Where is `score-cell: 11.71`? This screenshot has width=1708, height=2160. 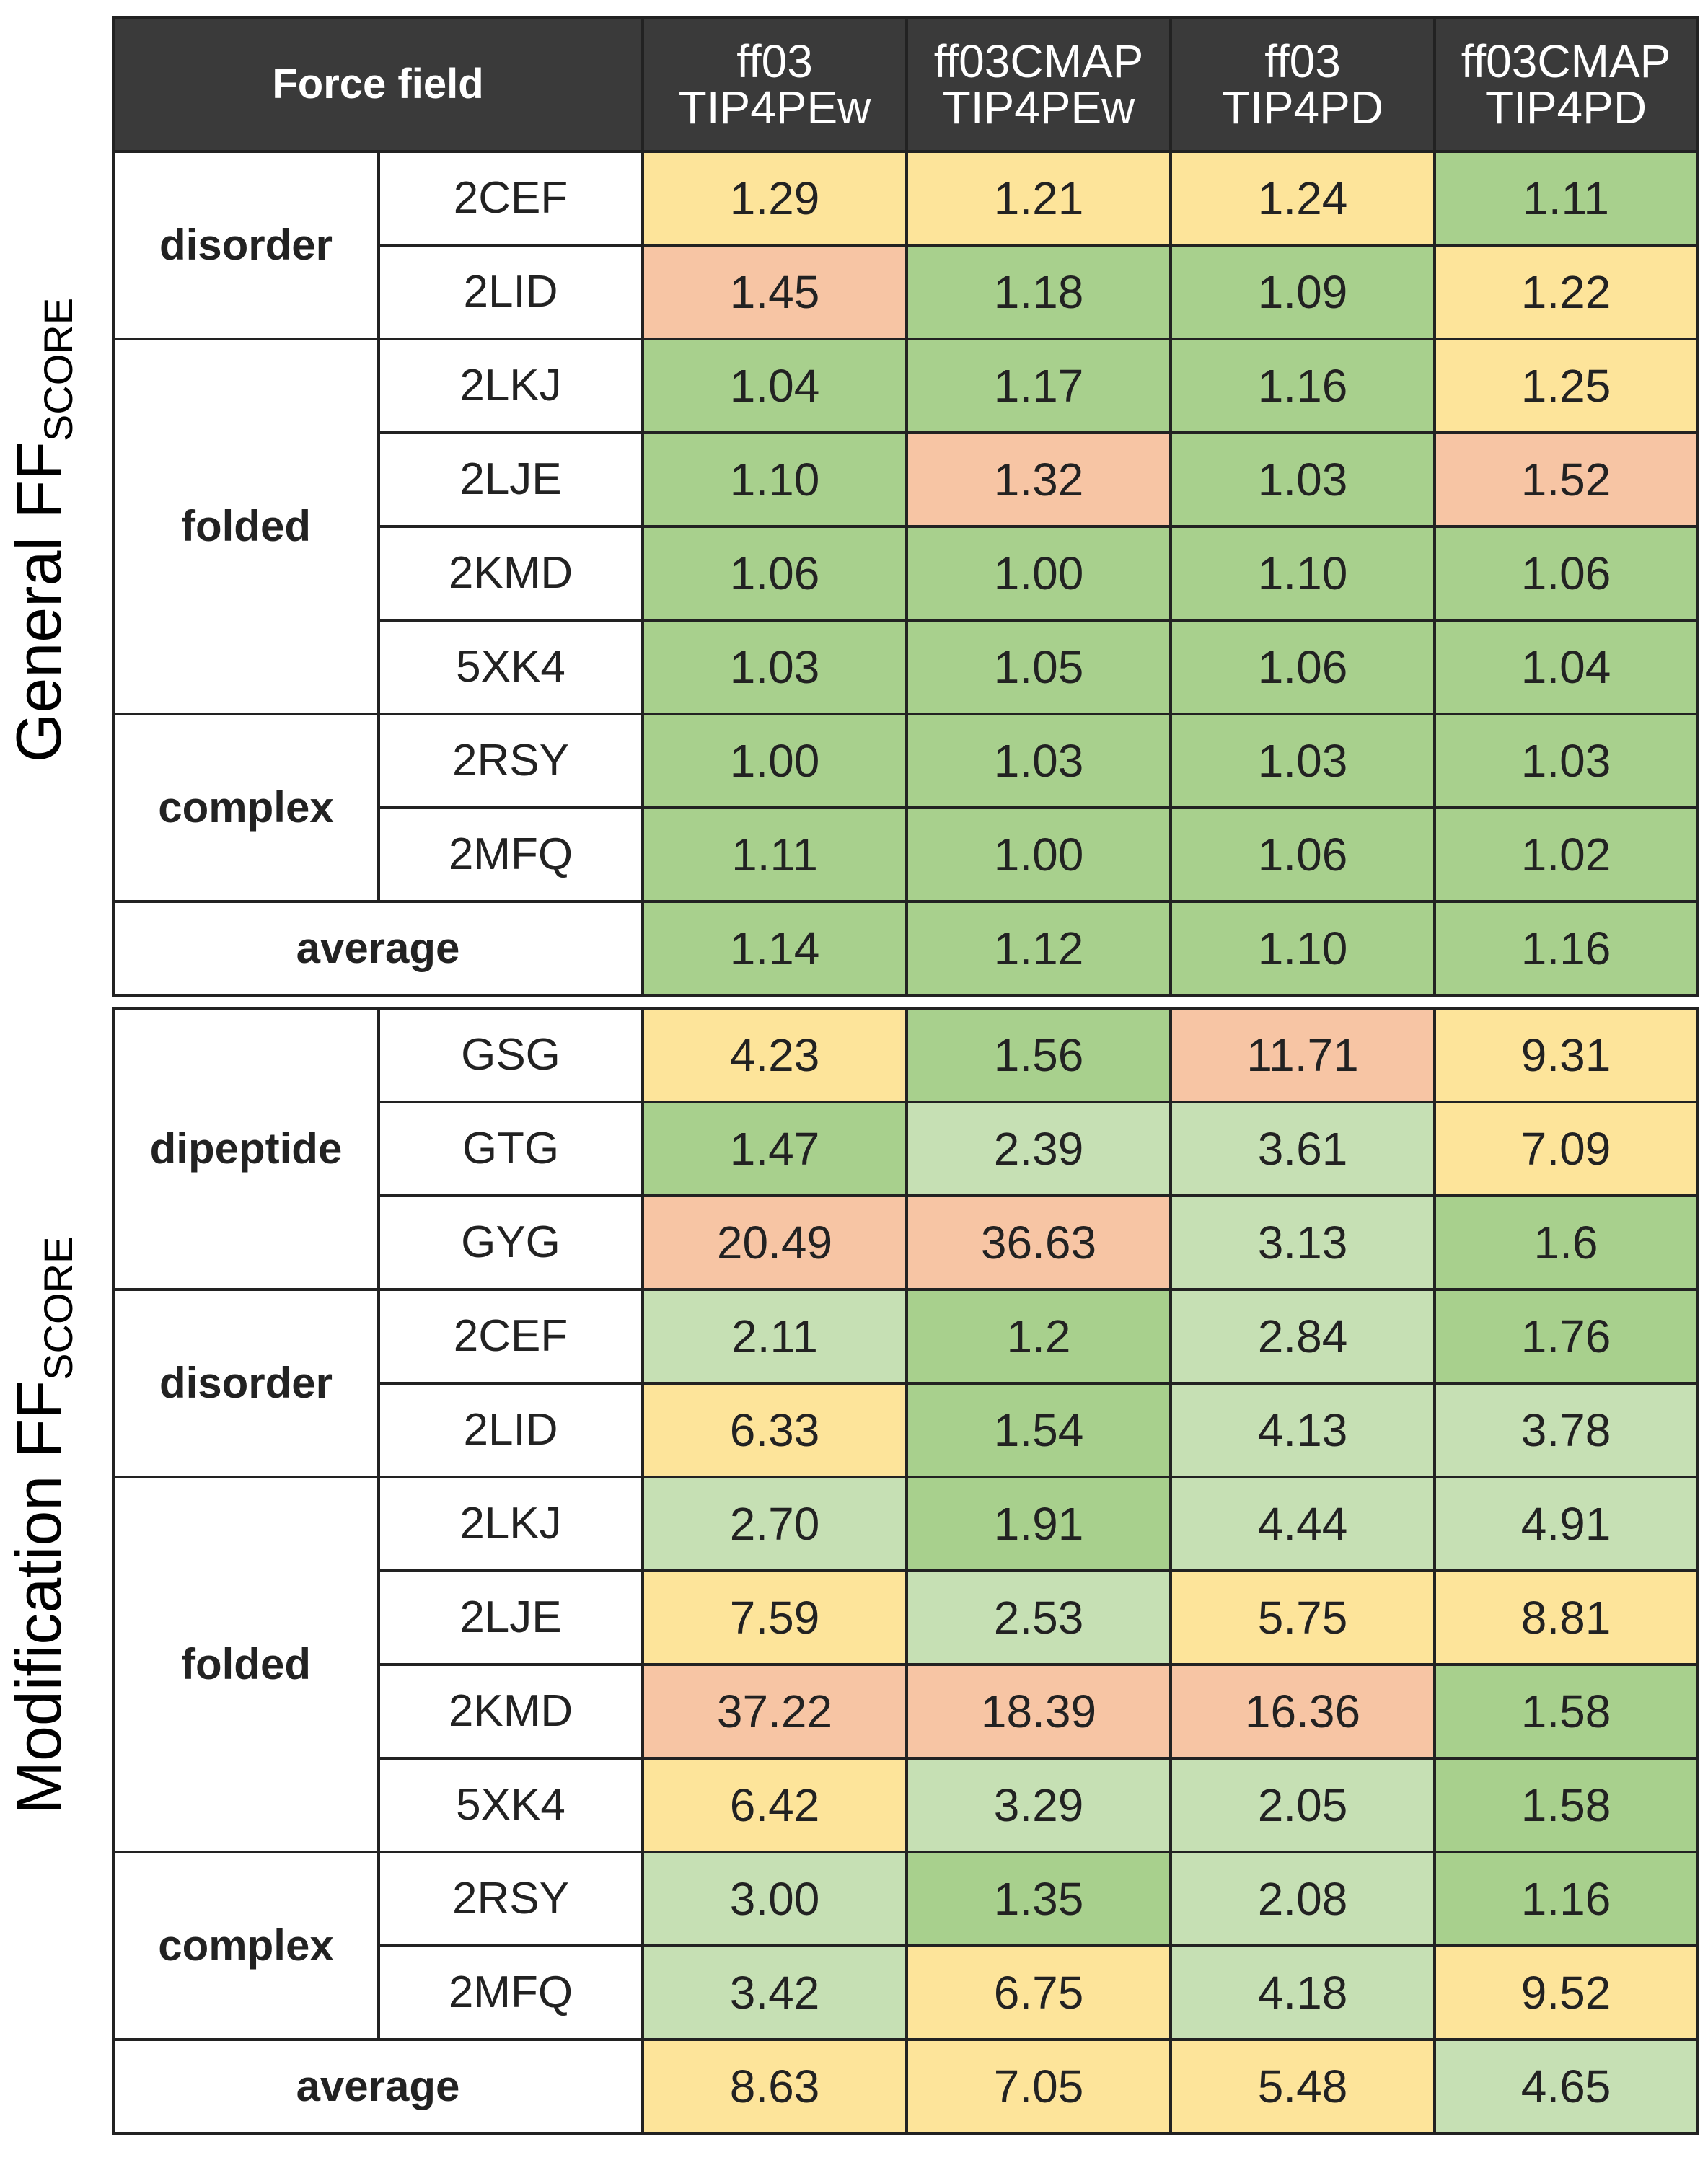
score-cell: 11.71 is located at coordinates (1302, 1055).